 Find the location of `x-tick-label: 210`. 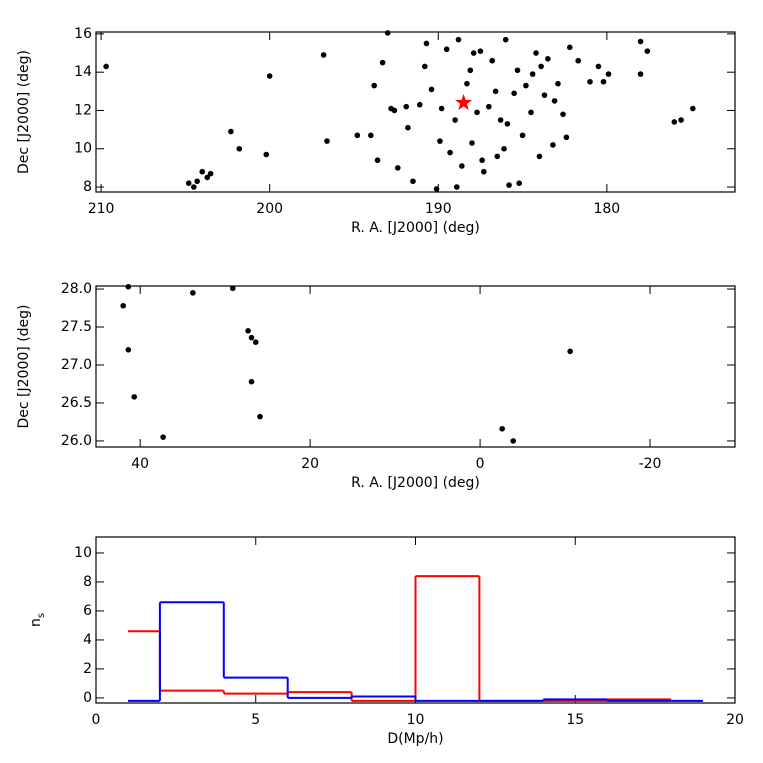

x-tick-label: 210 is located at coordinates (101, 209).